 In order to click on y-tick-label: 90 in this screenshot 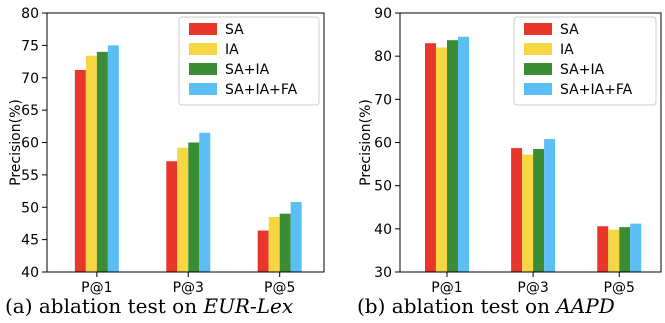, I will do `click(383, 14)`.